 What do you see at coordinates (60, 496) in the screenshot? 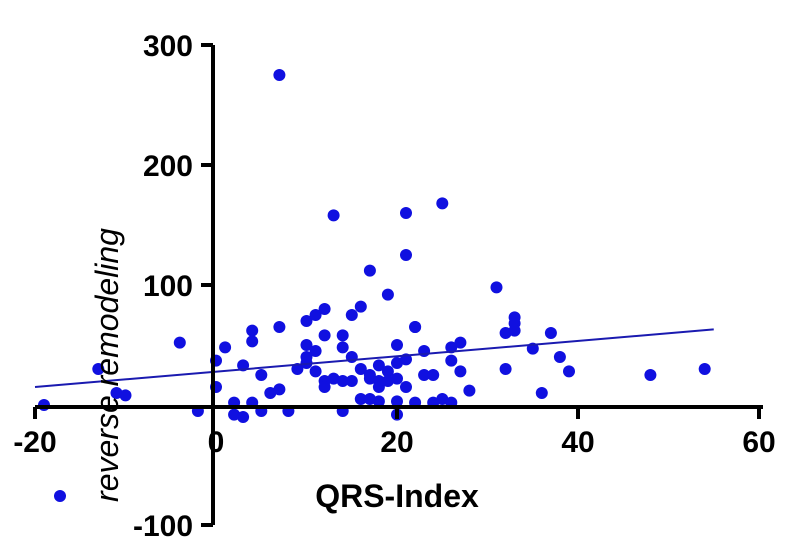
I see `legend-marker` at bounding box center [60, 496].